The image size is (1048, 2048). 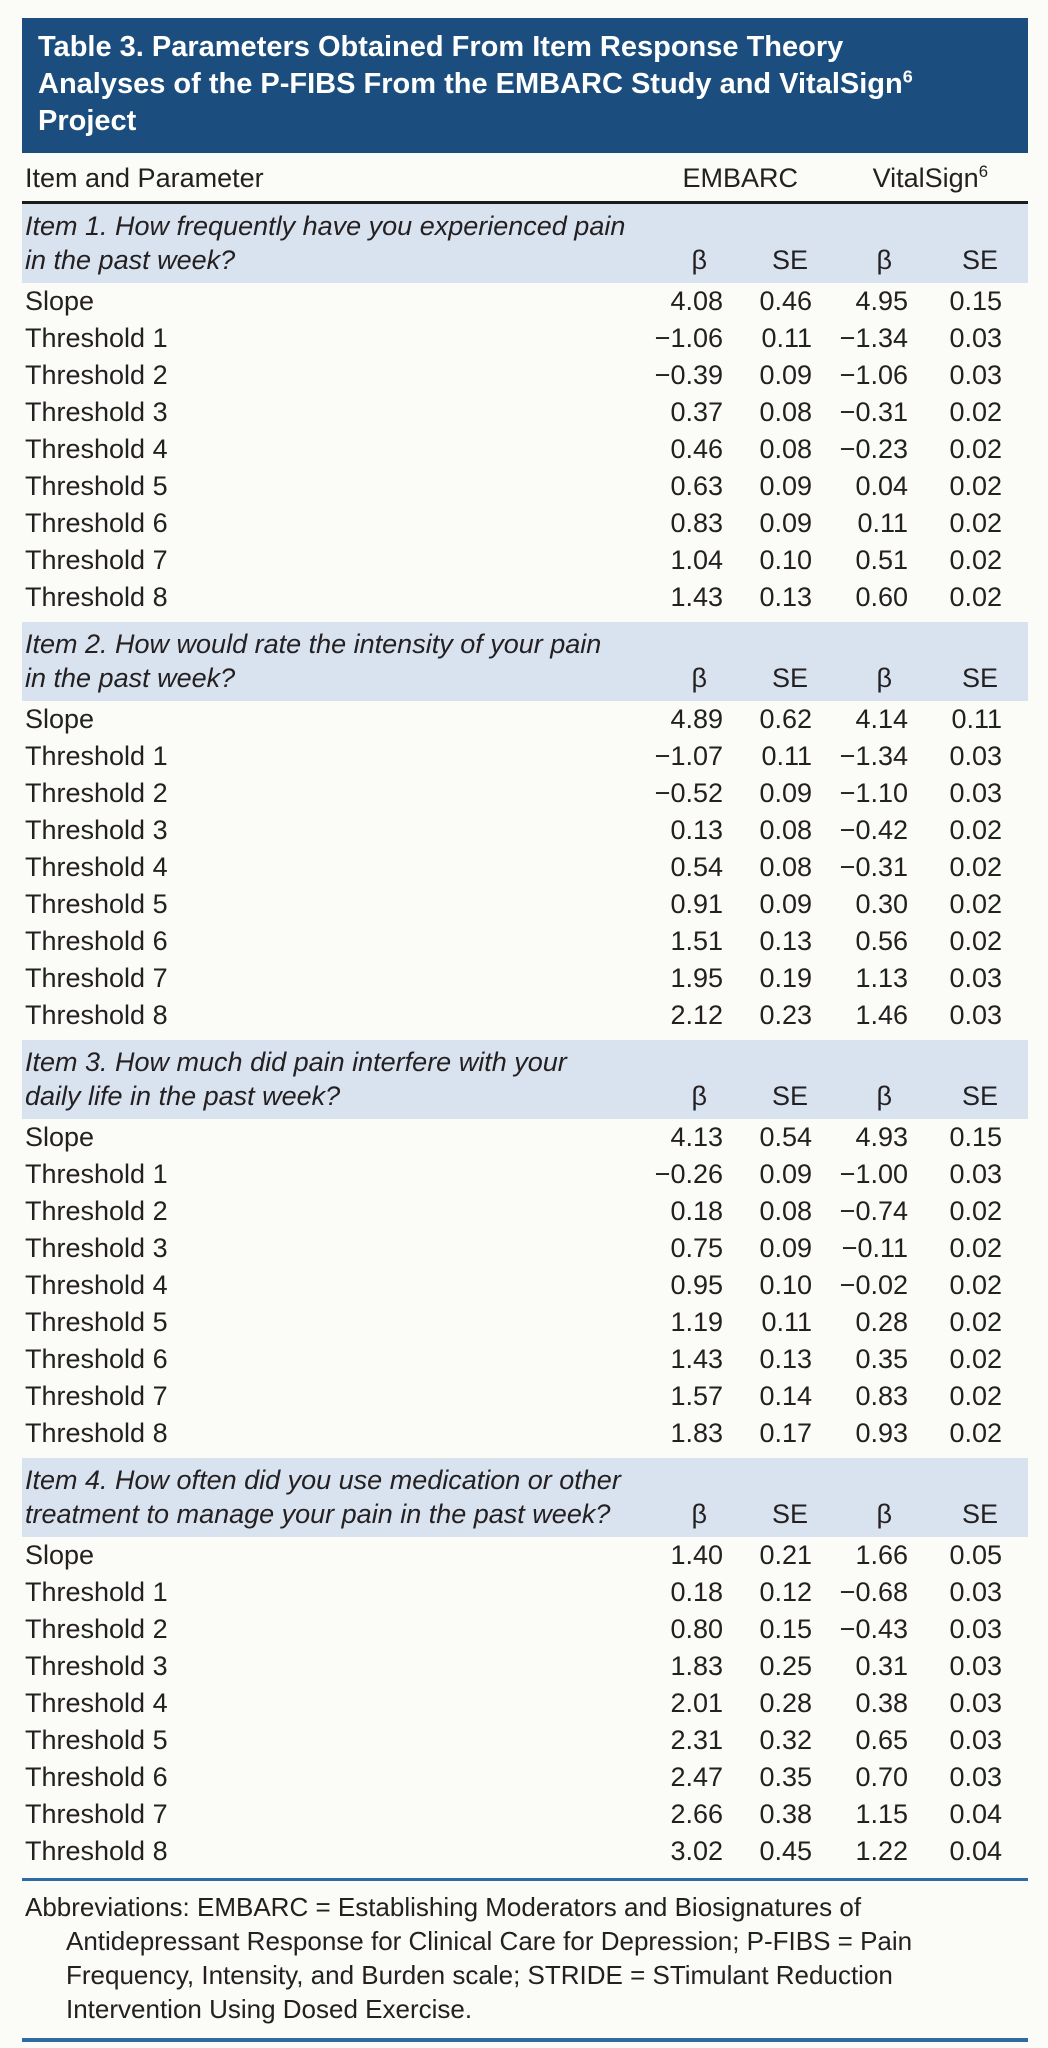 What do you see at coordinates (688, 756) in the screenshot?
I see `embarc-beta-value: −1.07` at bounding box center [688, 756].